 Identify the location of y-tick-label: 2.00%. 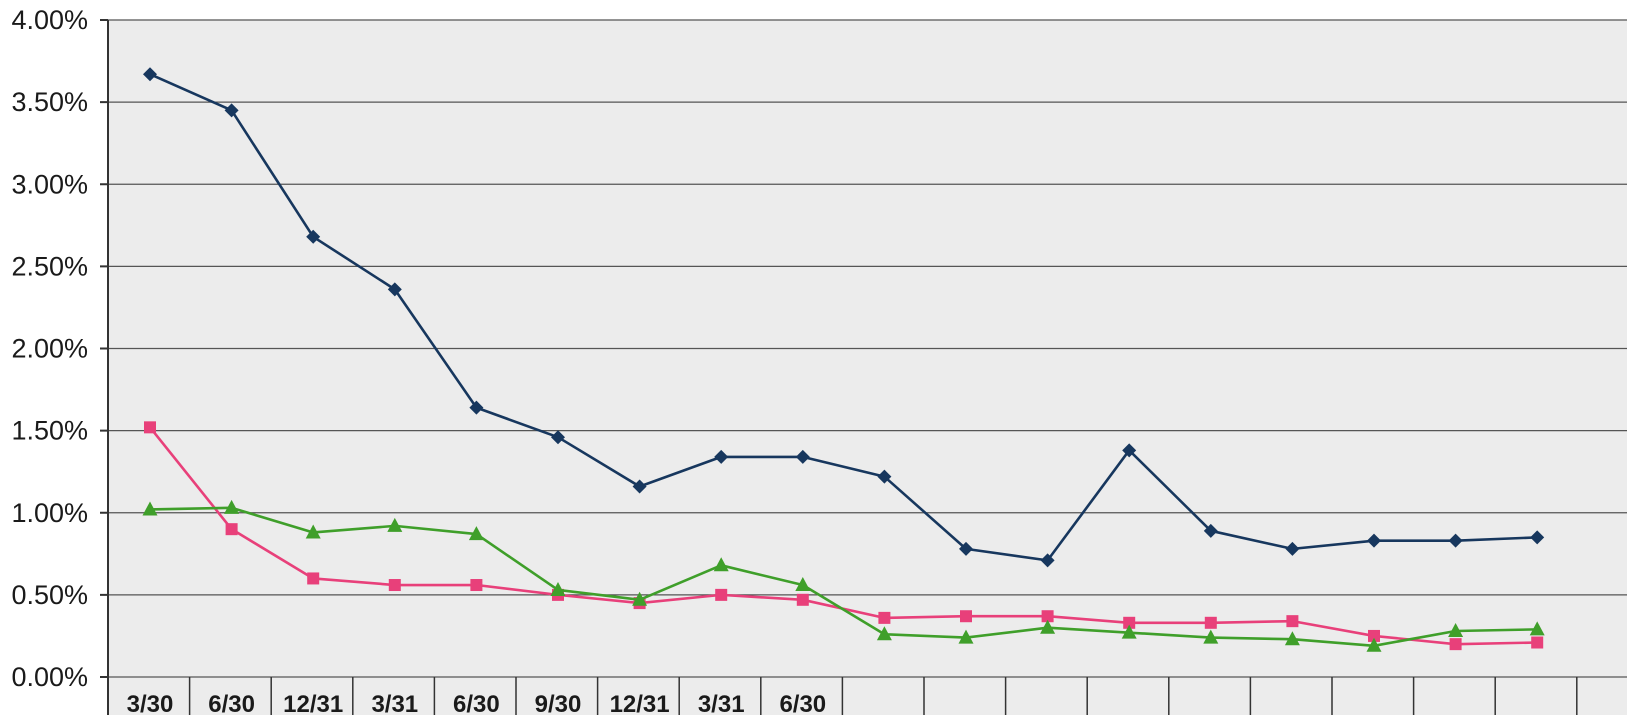
(49, 349).